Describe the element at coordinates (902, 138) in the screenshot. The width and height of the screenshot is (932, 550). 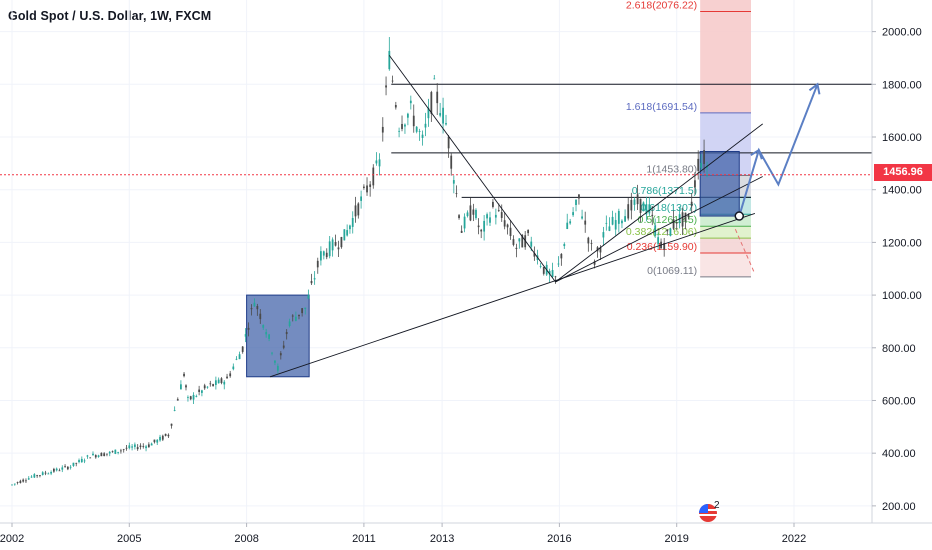
I see `y-tick-label: 1600.00` at that location.